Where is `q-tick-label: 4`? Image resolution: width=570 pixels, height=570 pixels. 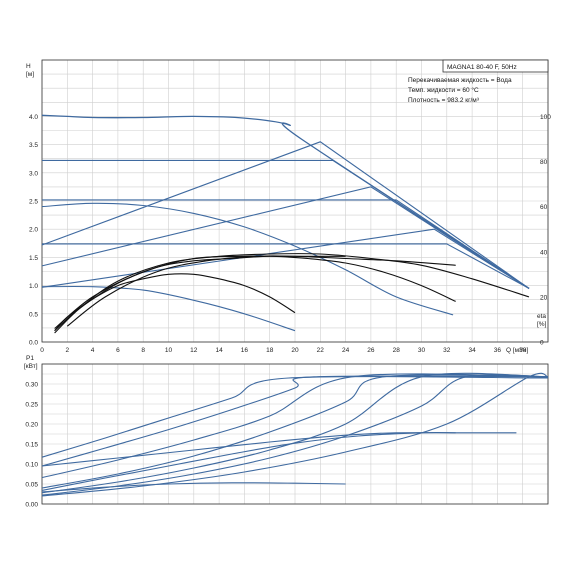 q-tick-label: 4 is located at coordinates (93, 350).